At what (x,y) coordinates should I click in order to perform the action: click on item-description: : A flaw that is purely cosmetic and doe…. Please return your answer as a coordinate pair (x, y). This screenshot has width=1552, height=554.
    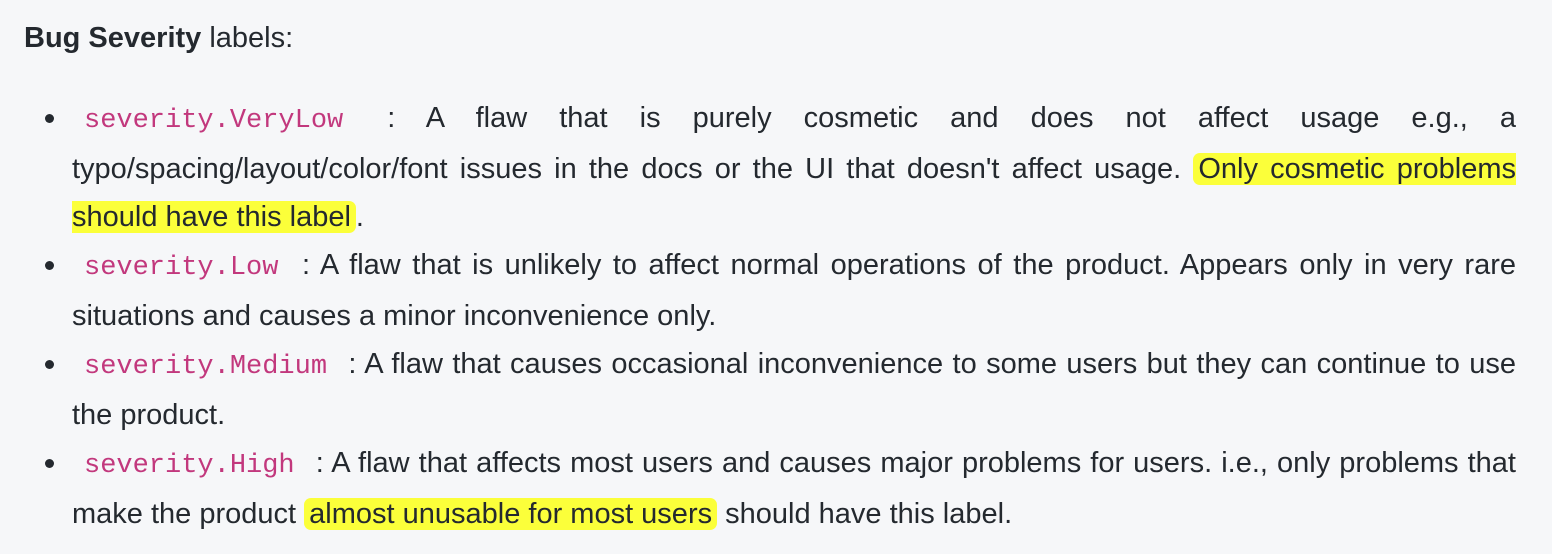
    Looking at the image, I should click on (794, 143).